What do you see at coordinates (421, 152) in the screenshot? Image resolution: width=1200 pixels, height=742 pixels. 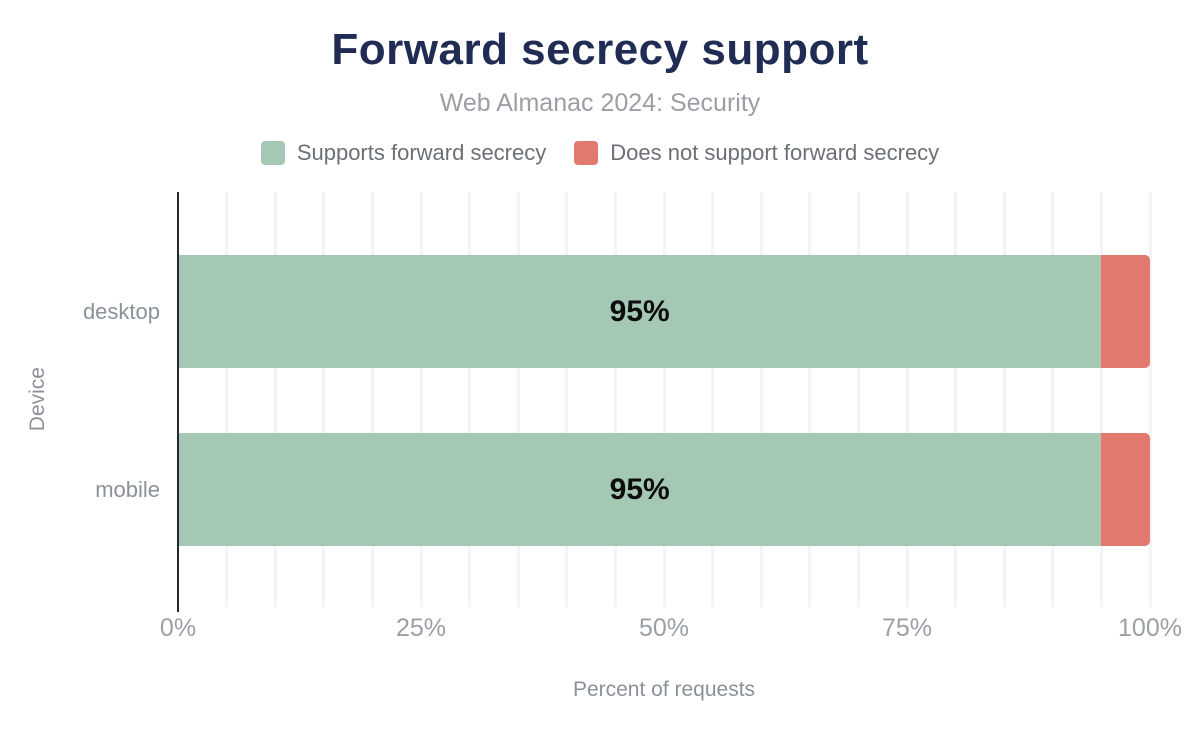 I see `legend-label-supports: Supports forward secrecy` at bounding box center [421, 152].